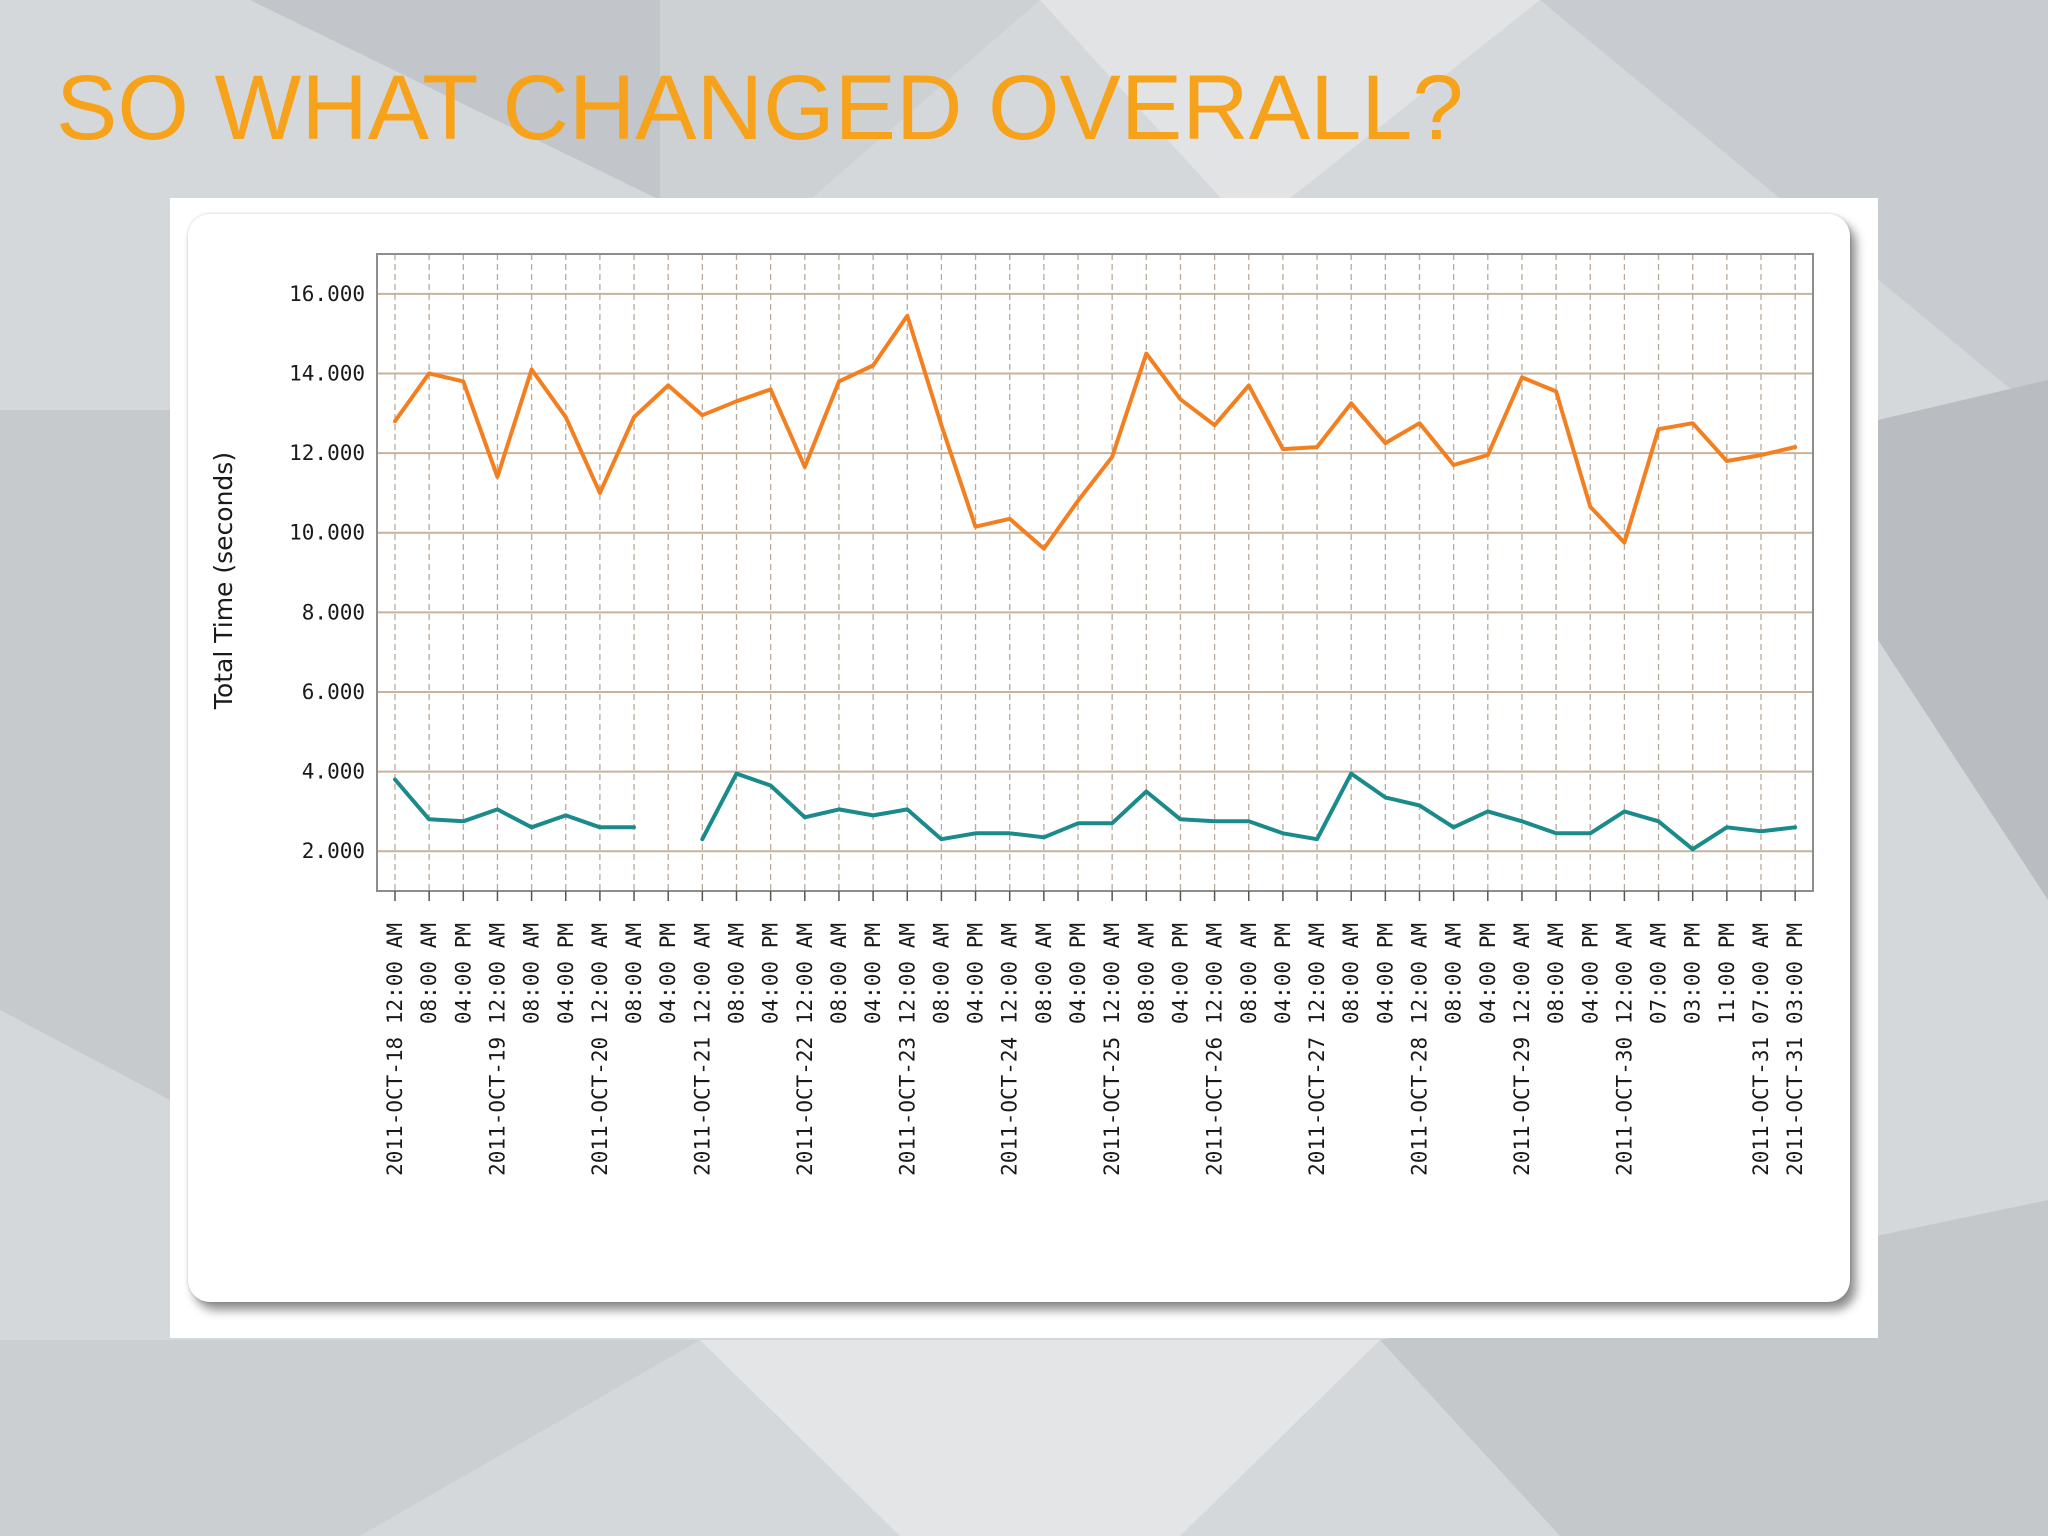  I want to click on x-tick-label: 11:00 PM, so click(1727, 973).